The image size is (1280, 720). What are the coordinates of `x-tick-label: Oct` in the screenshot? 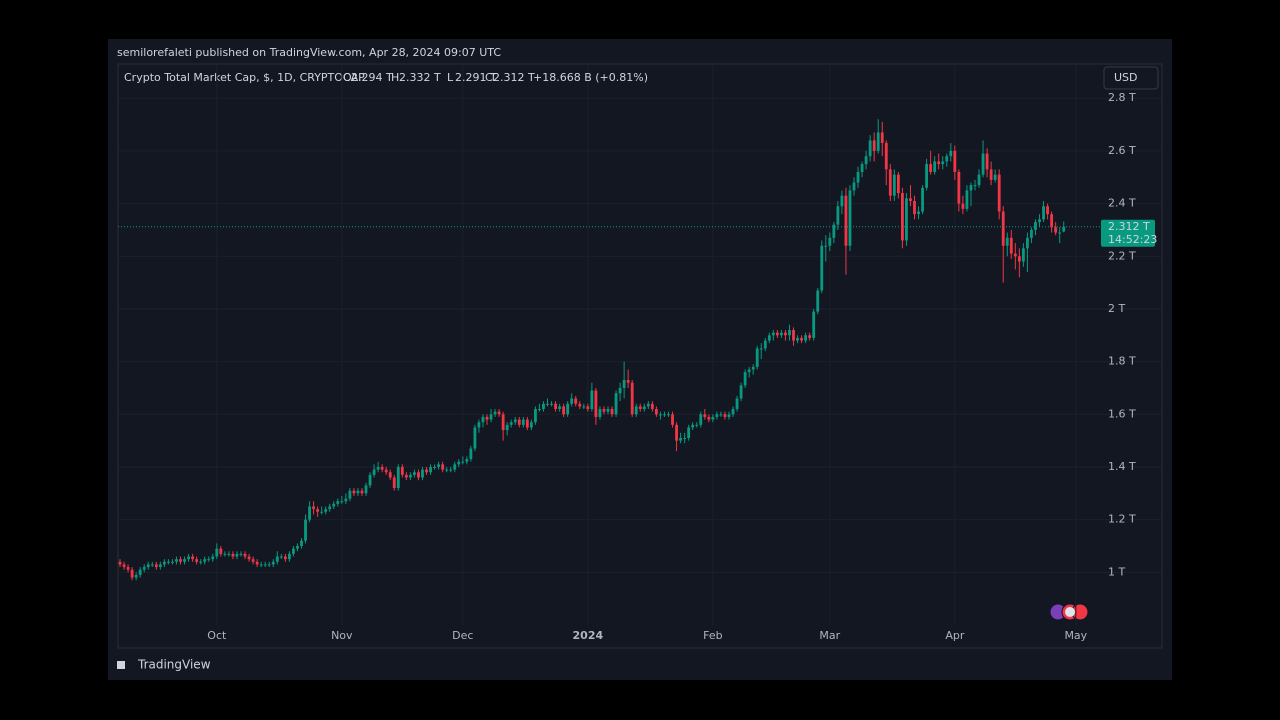 It's located at (217, 635).